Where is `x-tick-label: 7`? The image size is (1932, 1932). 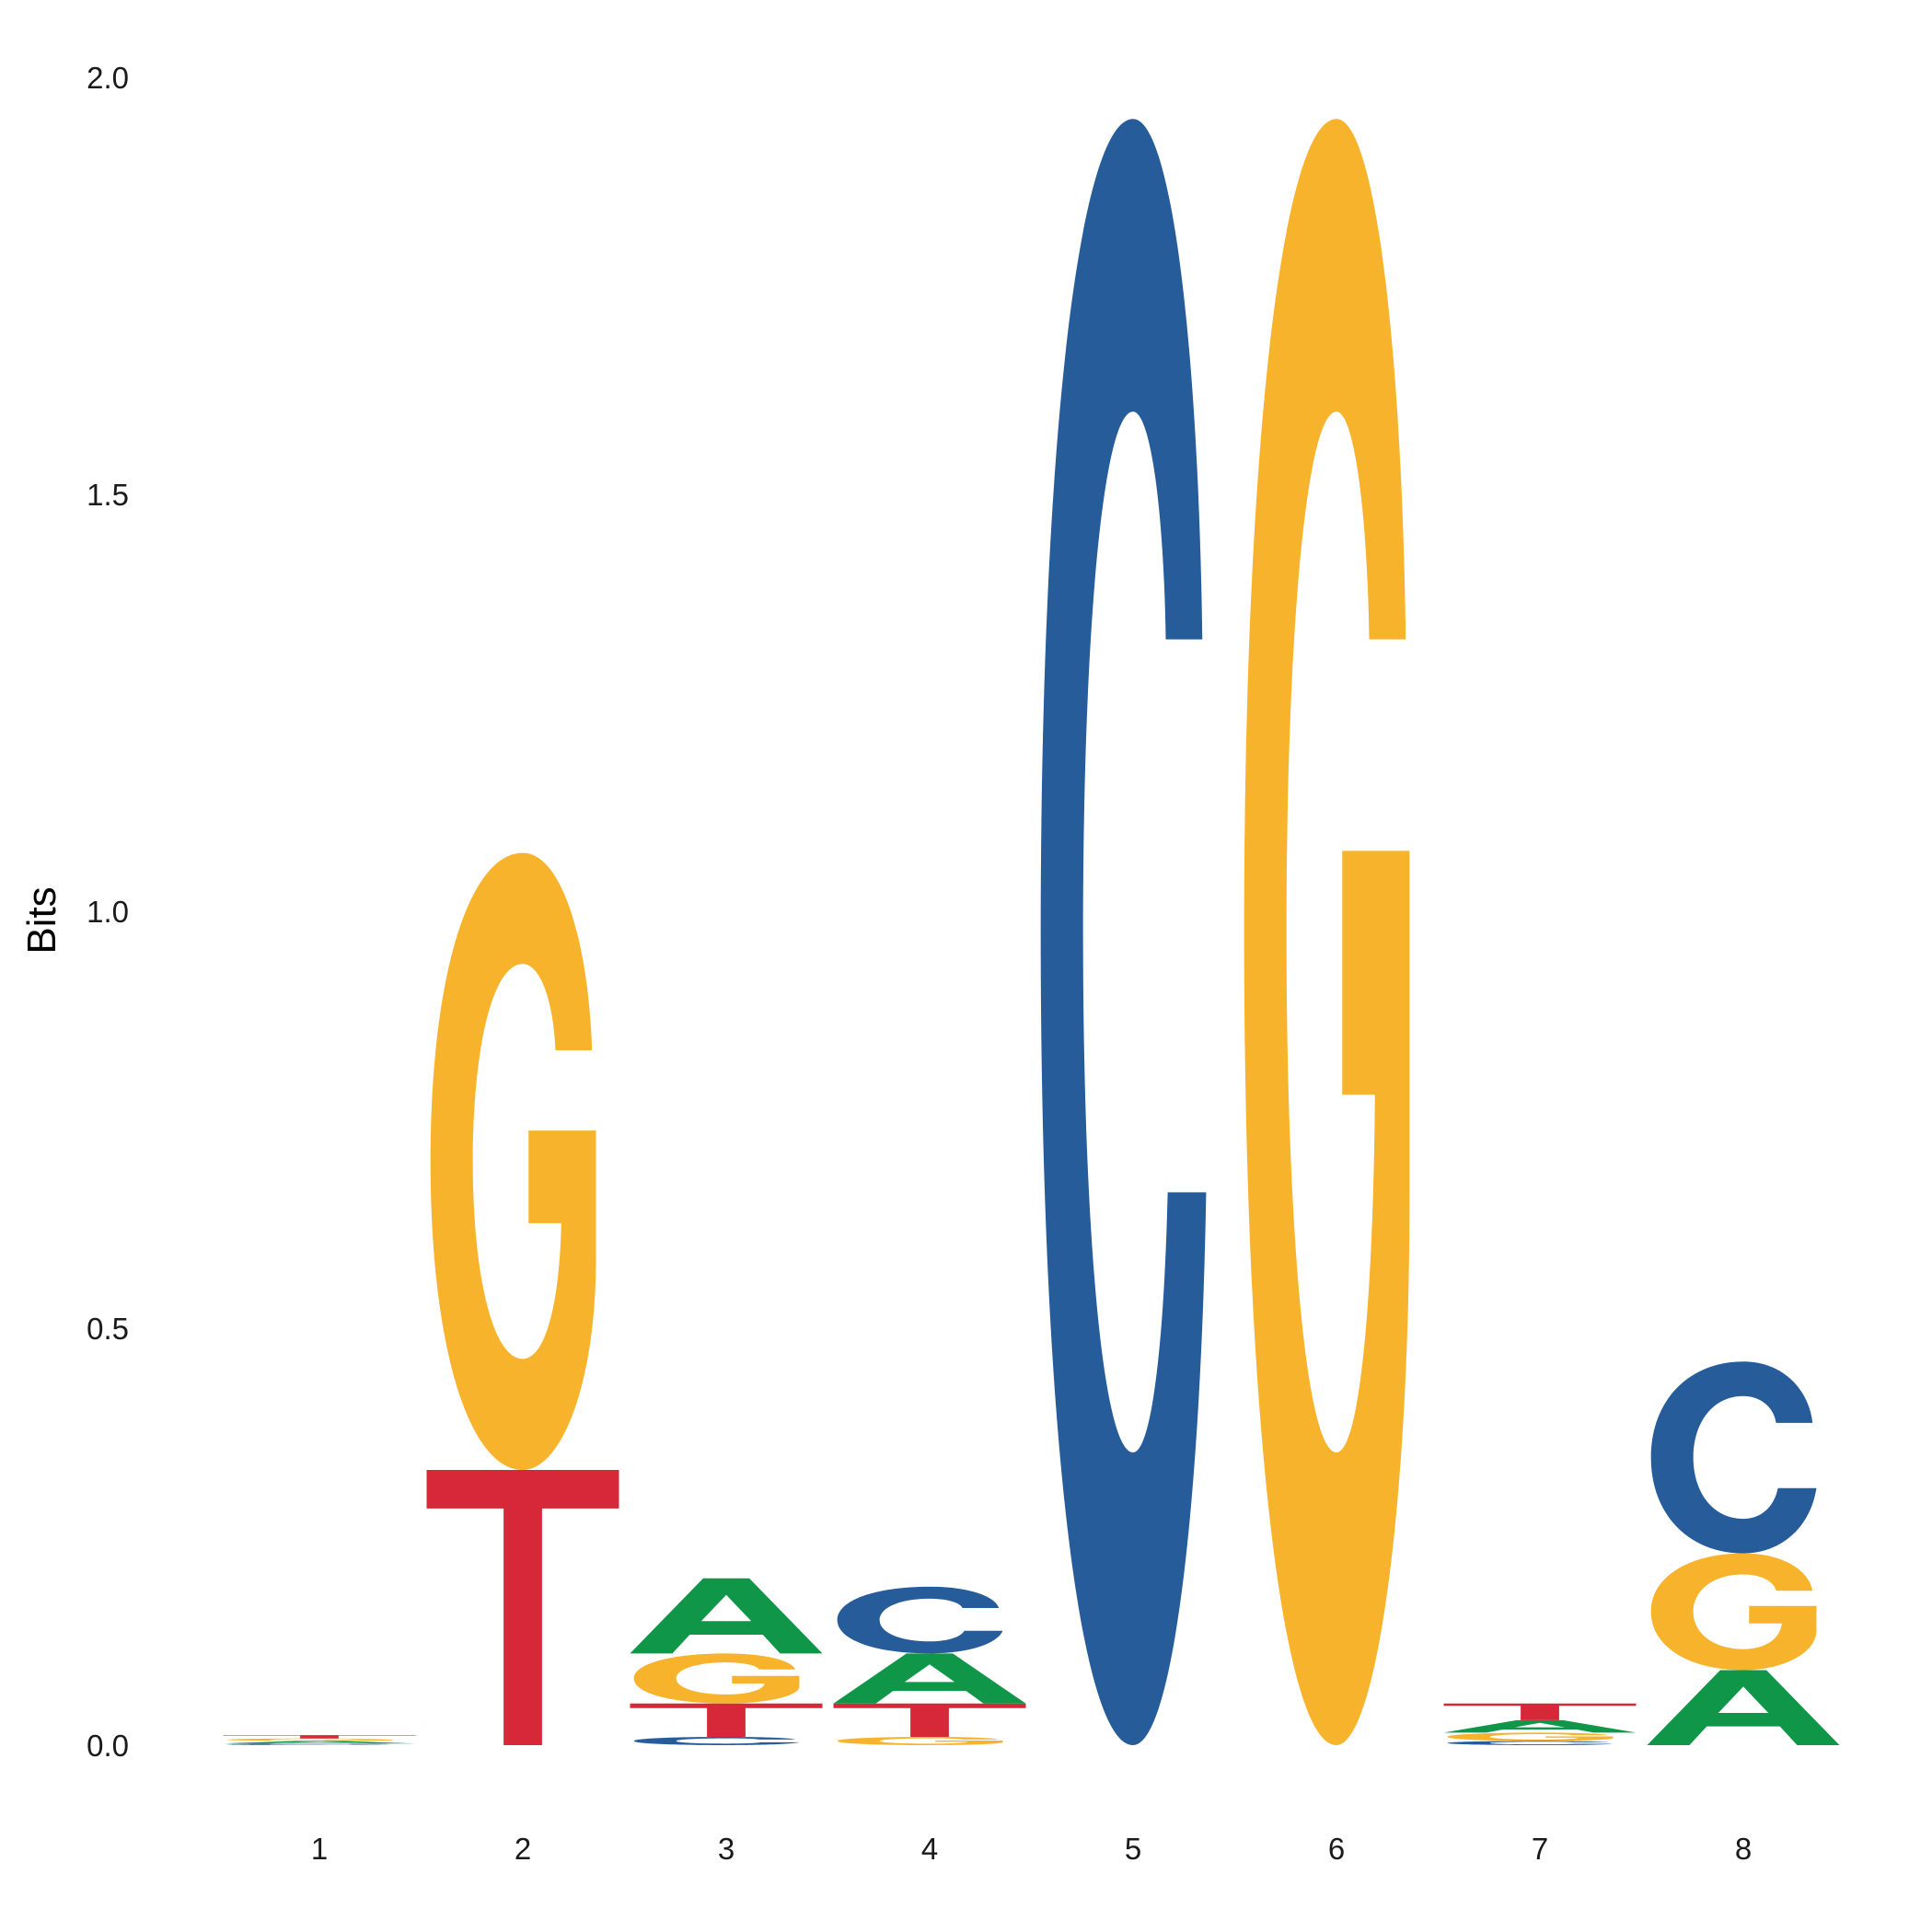 x-tick-label: 7 is located at coordinates (1540, 1849).